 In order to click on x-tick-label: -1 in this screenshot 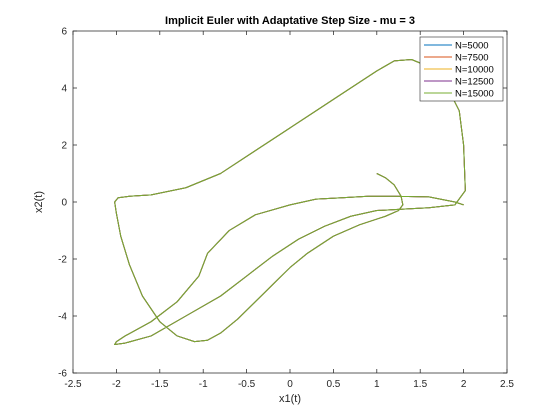, I will do `click(203, 384)`.